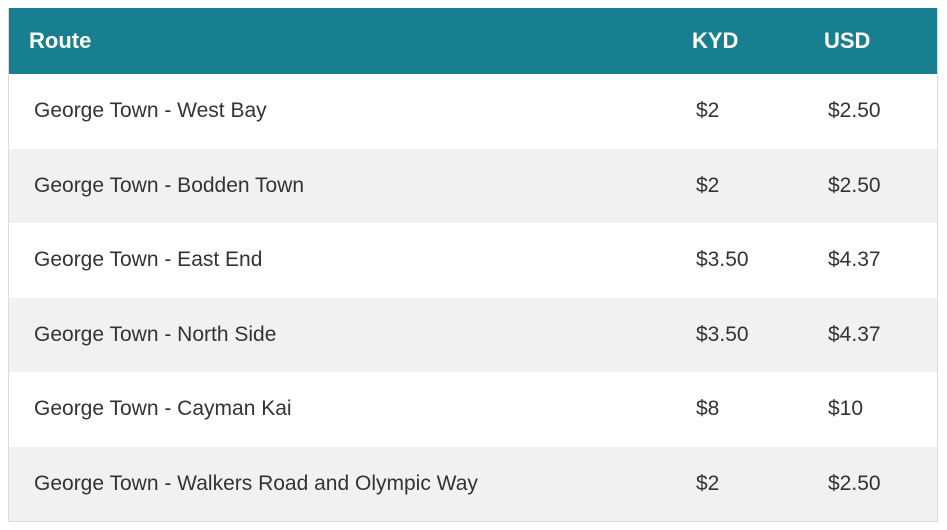  Describe the element at coordinates (60, 40) in the screenshot. I see `header-route: Route` at that location.